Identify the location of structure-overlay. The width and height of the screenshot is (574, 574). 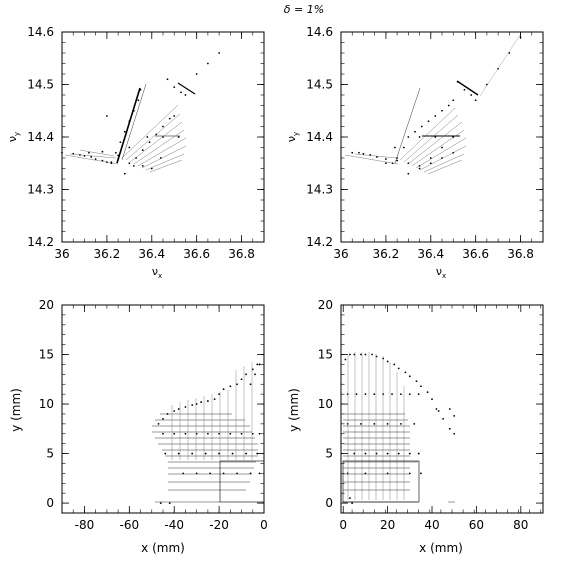
(398, 427).